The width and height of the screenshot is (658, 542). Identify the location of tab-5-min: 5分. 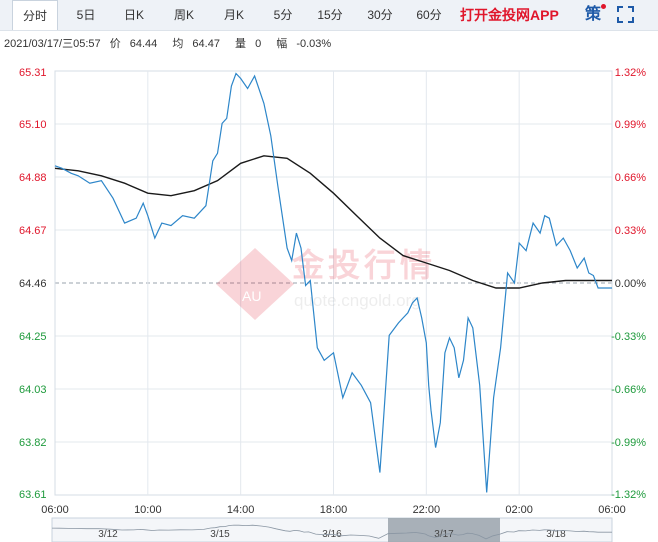
(283, 15).